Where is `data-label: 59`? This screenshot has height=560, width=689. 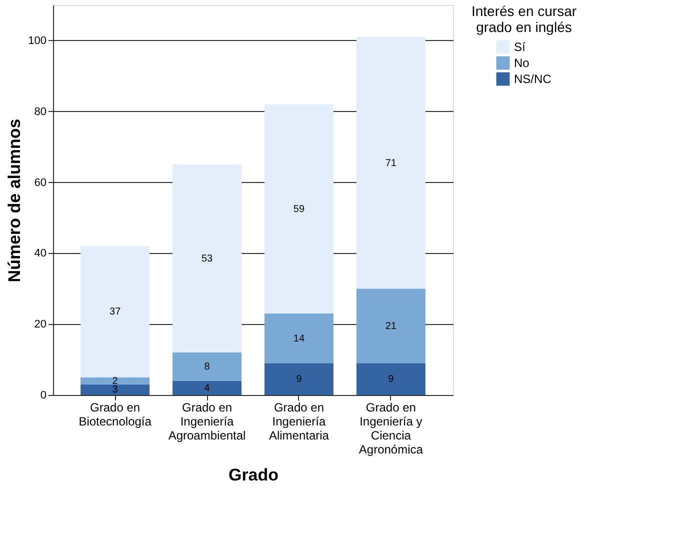 data-label: 59 is located at coordinates (299, 209).